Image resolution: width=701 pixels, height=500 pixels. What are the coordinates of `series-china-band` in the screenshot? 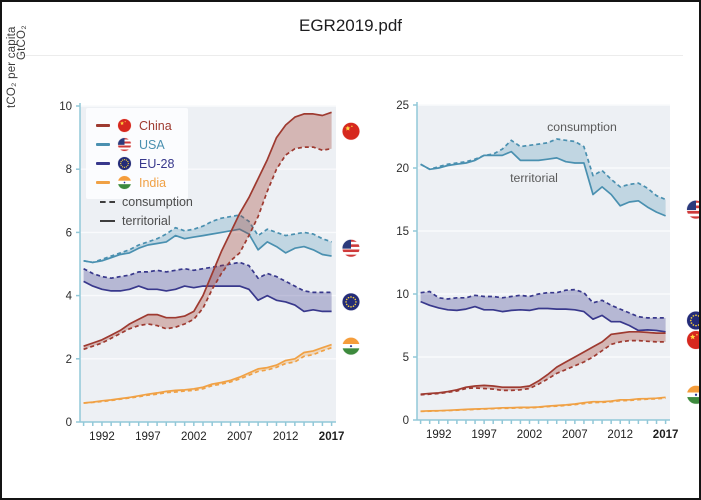 It's located at (543, 363).